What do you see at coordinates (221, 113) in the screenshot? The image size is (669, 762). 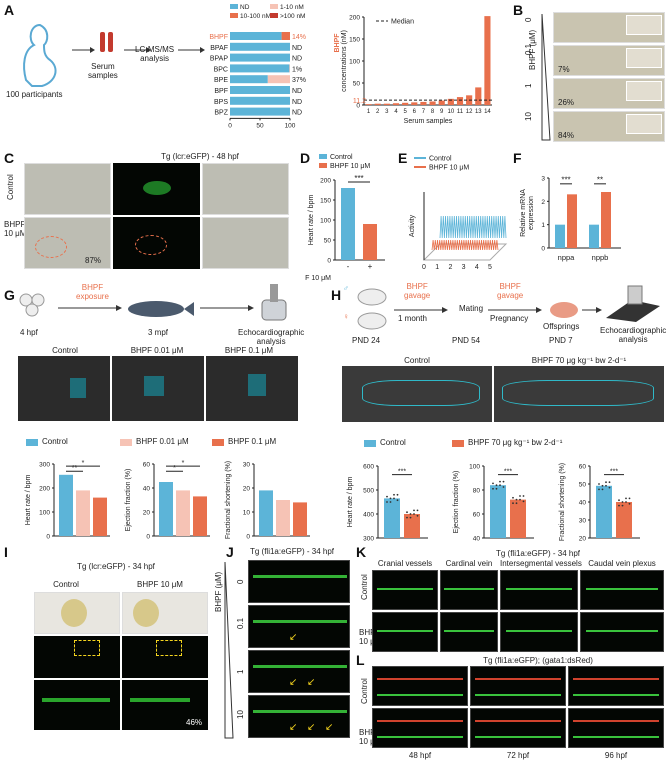 I see `bar-category: BPZ` at bounding box center [221, 113].